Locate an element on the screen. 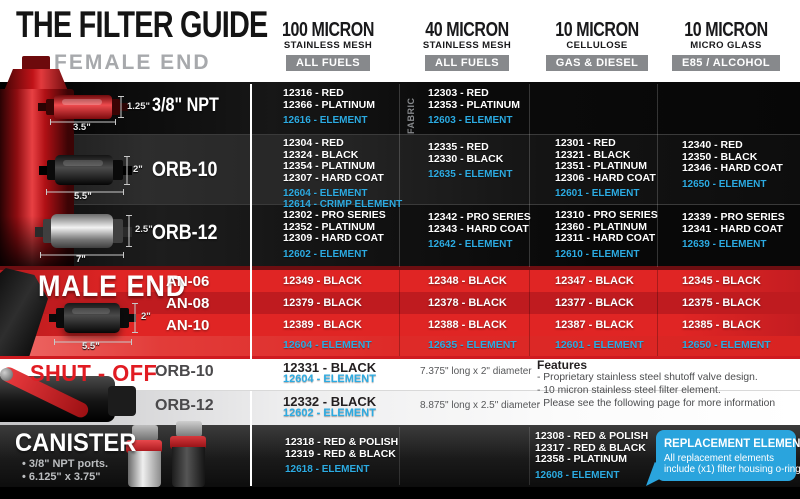  element-number: 12602 - ELEMENT is located at coordinates (329, 413).